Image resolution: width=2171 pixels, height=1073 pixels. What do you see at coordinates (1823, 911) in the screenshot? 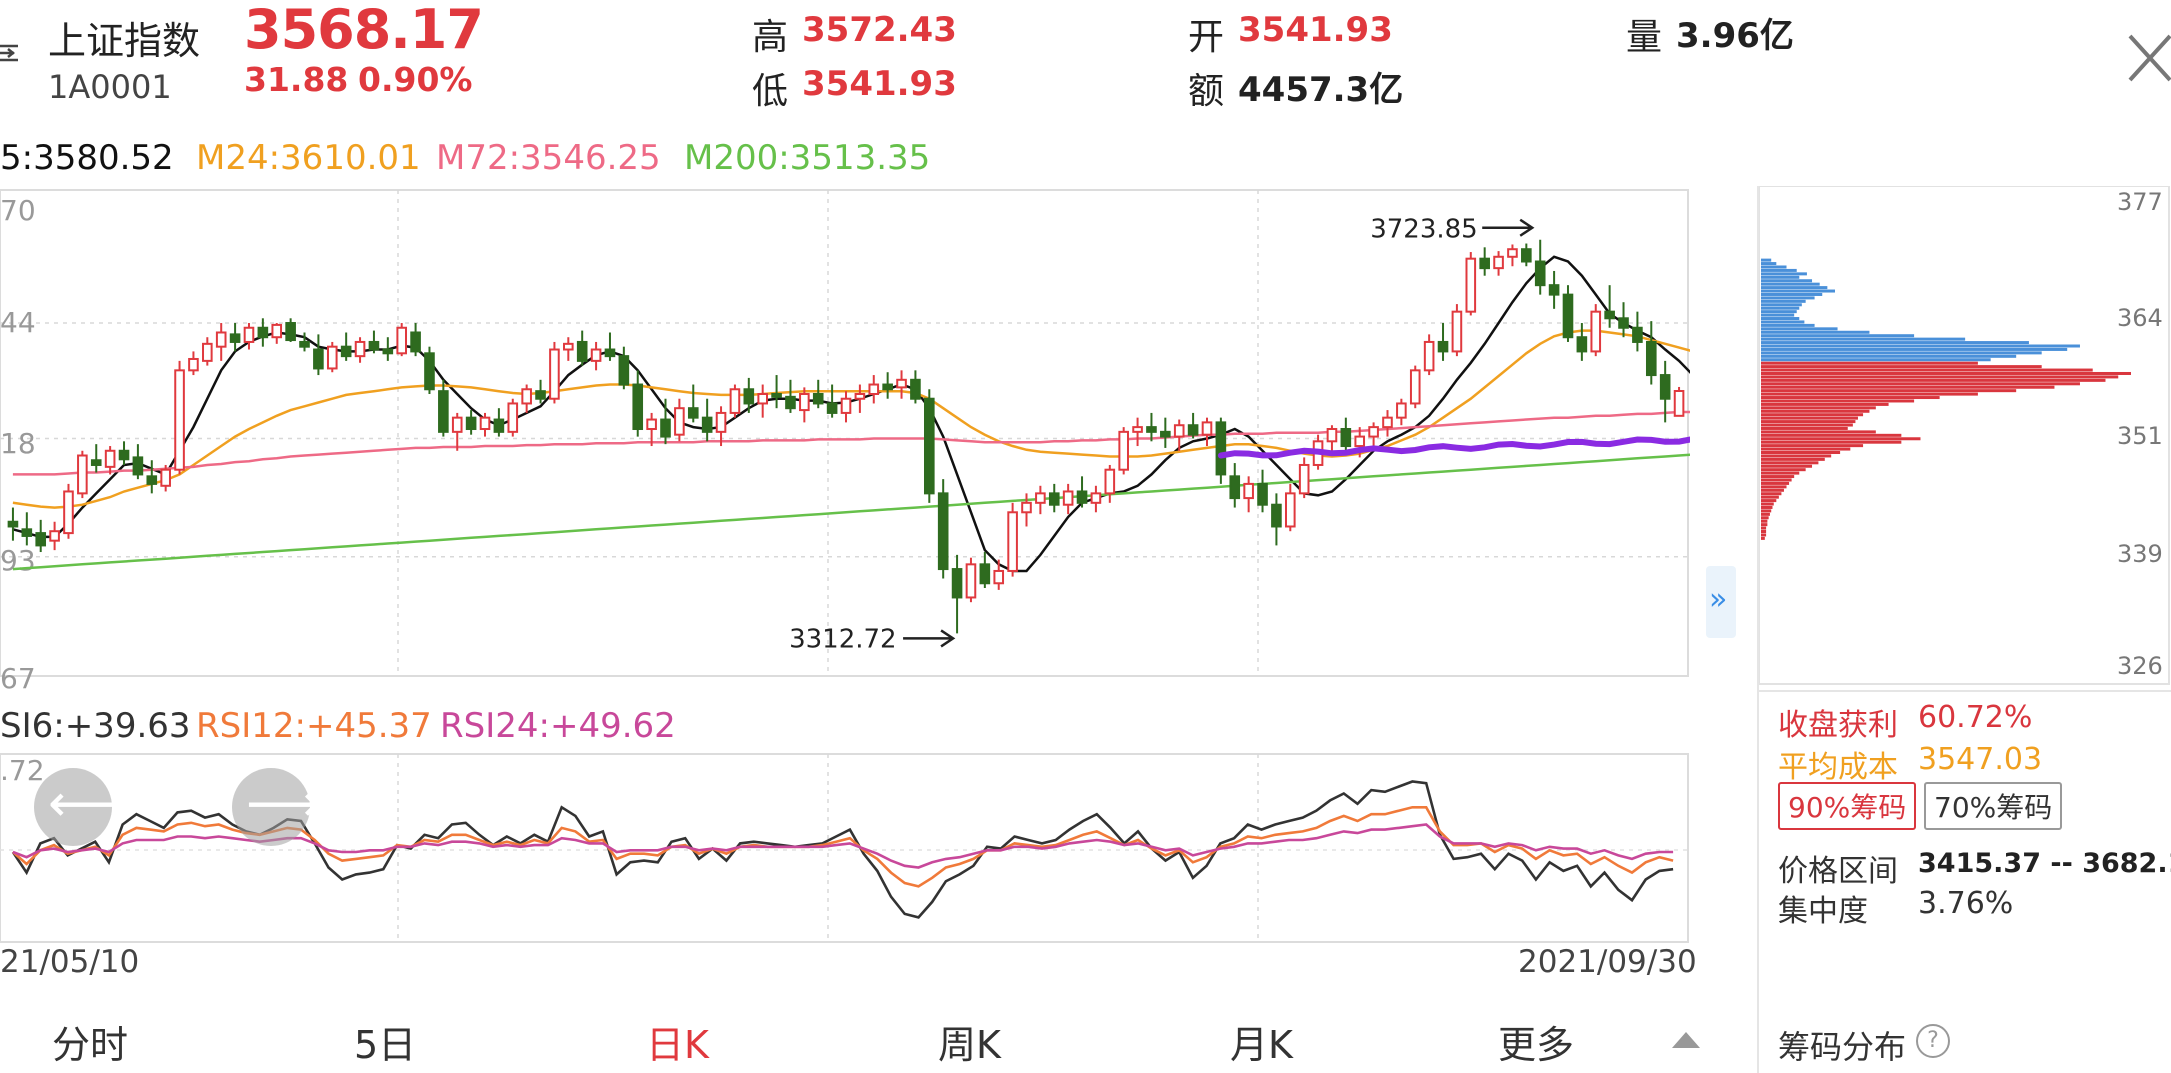
I see `concentration-label: 集中度` at bounding box center [1823, 911].